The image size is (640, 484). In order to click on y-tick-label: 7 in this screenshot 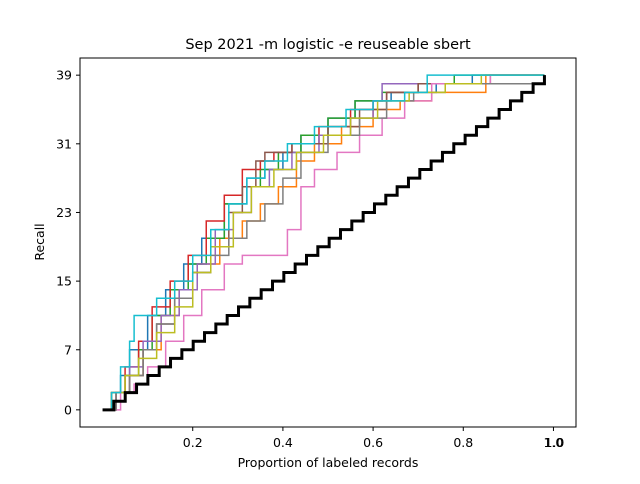, I will do `click(68, 349)`.